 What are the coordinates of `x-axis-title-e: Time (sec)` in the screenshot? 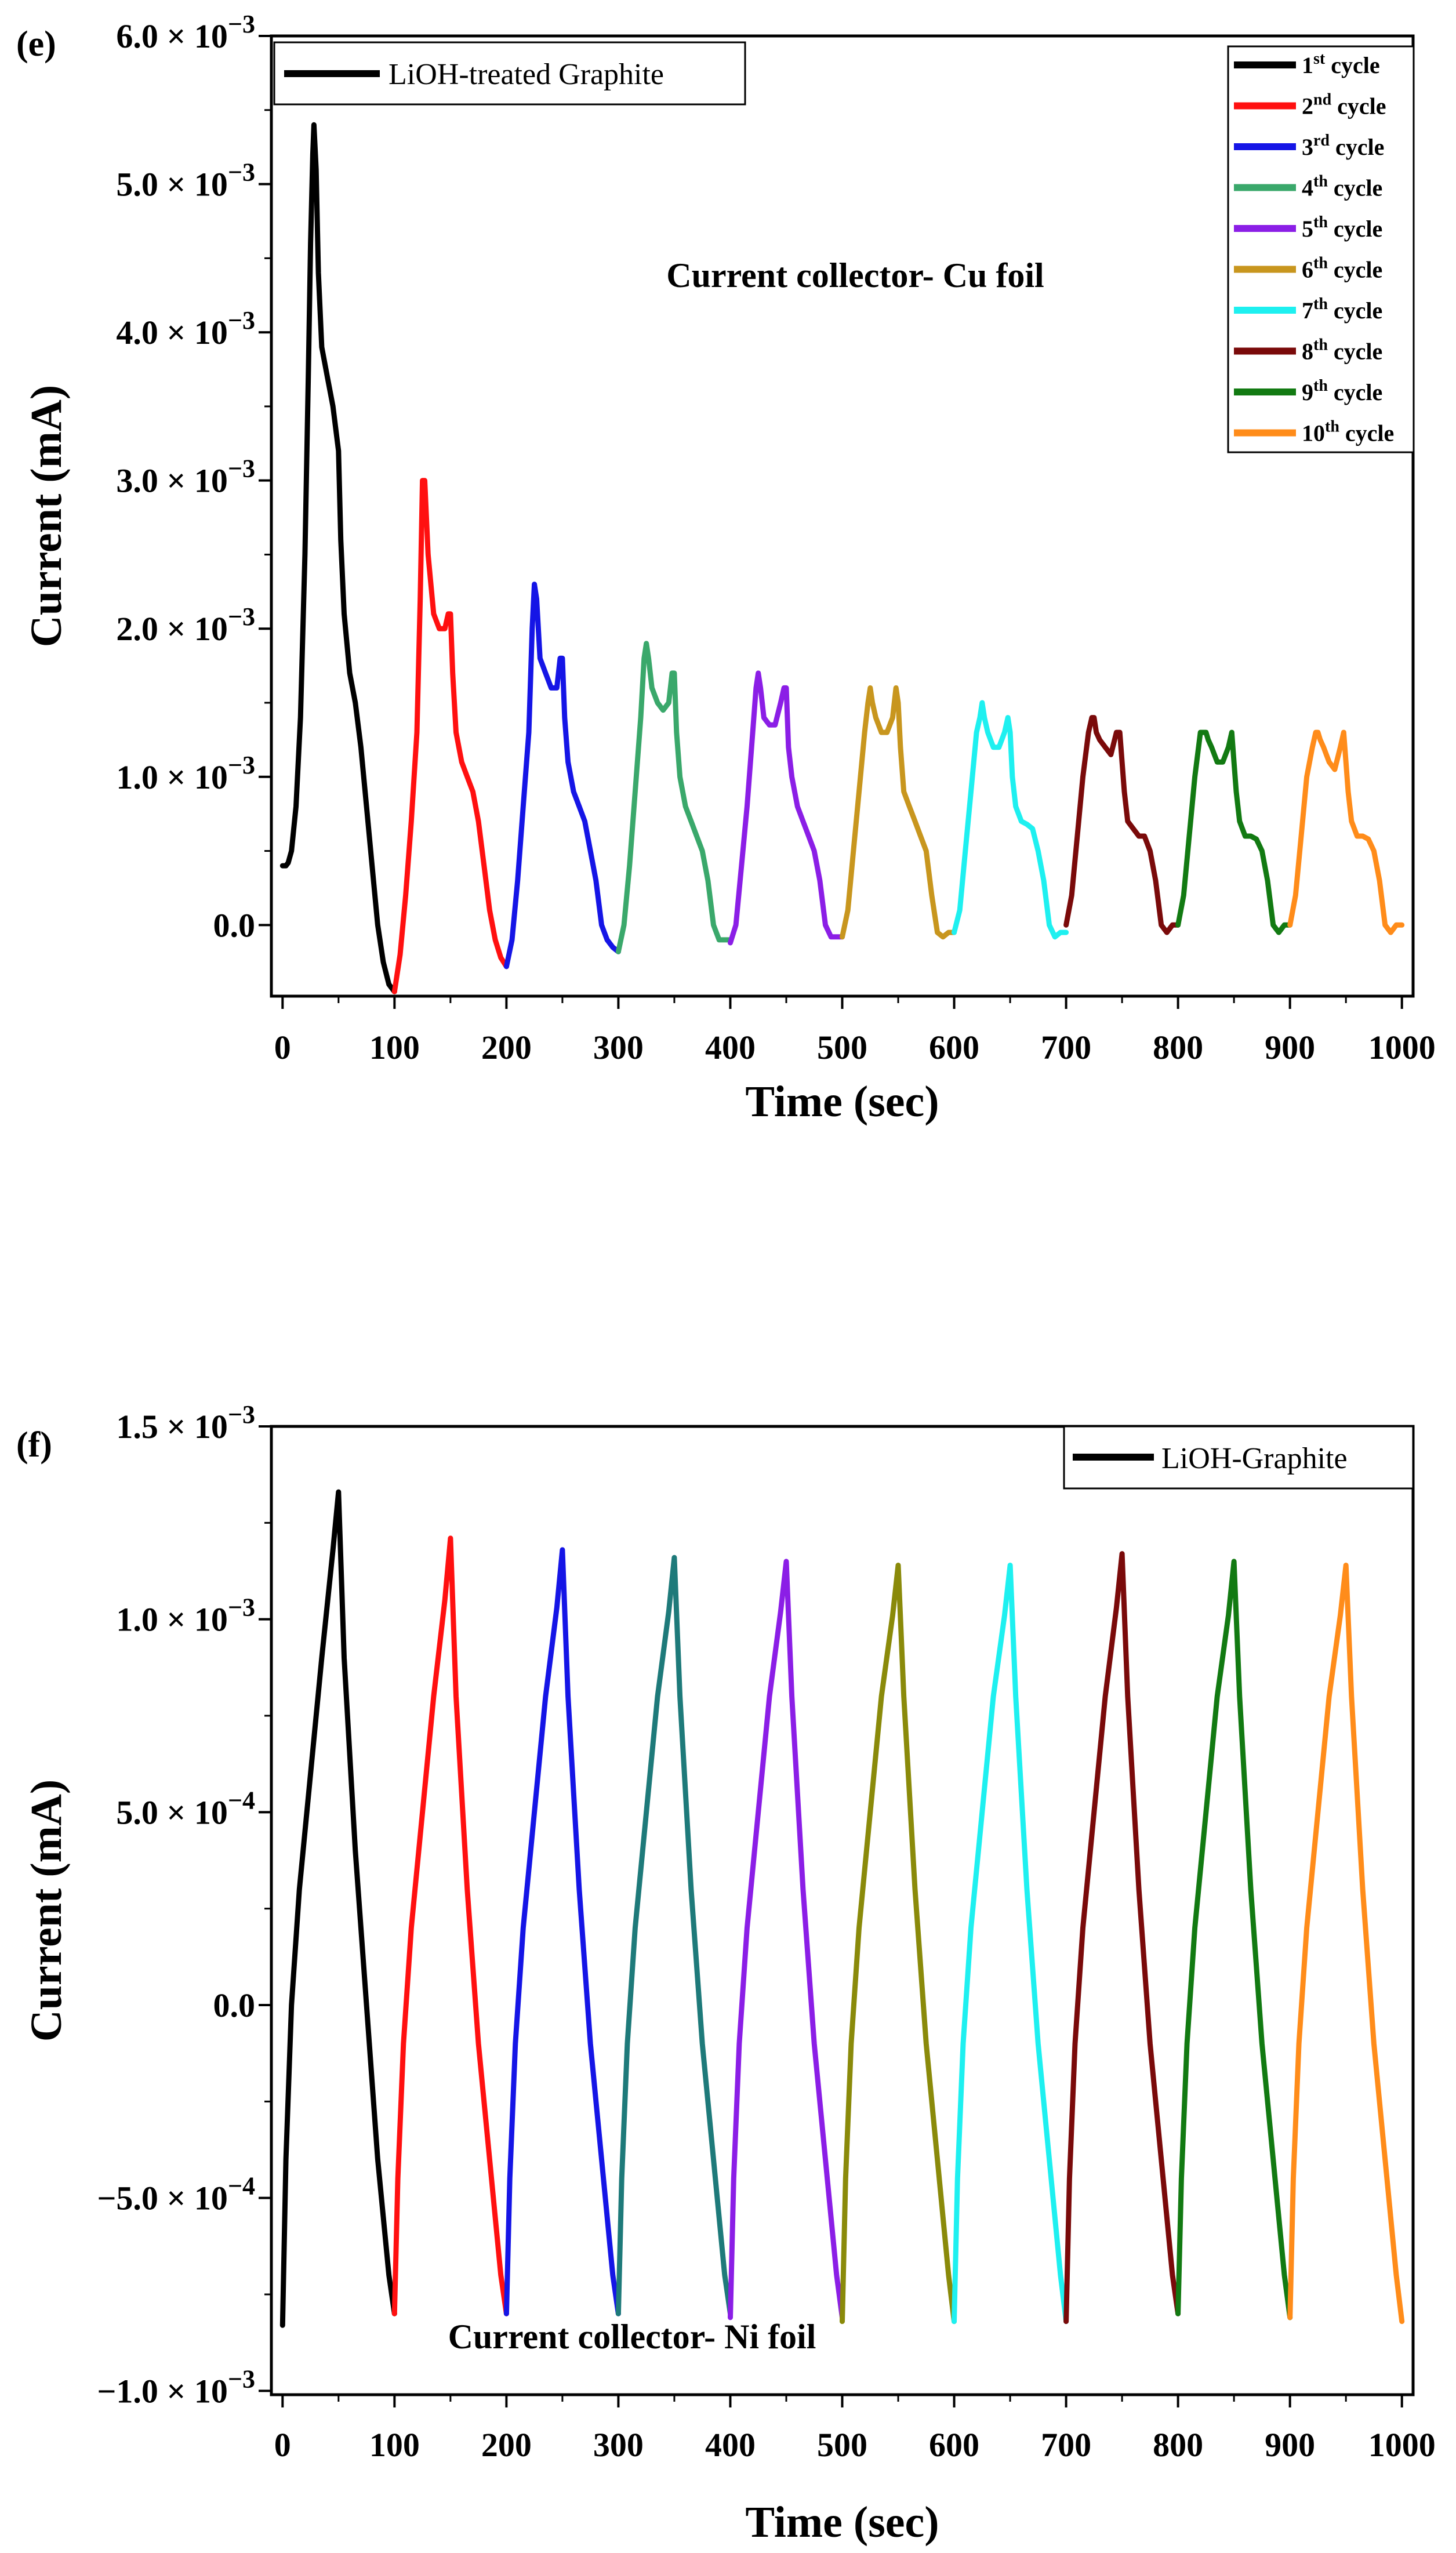 It's located at (842, 1102).